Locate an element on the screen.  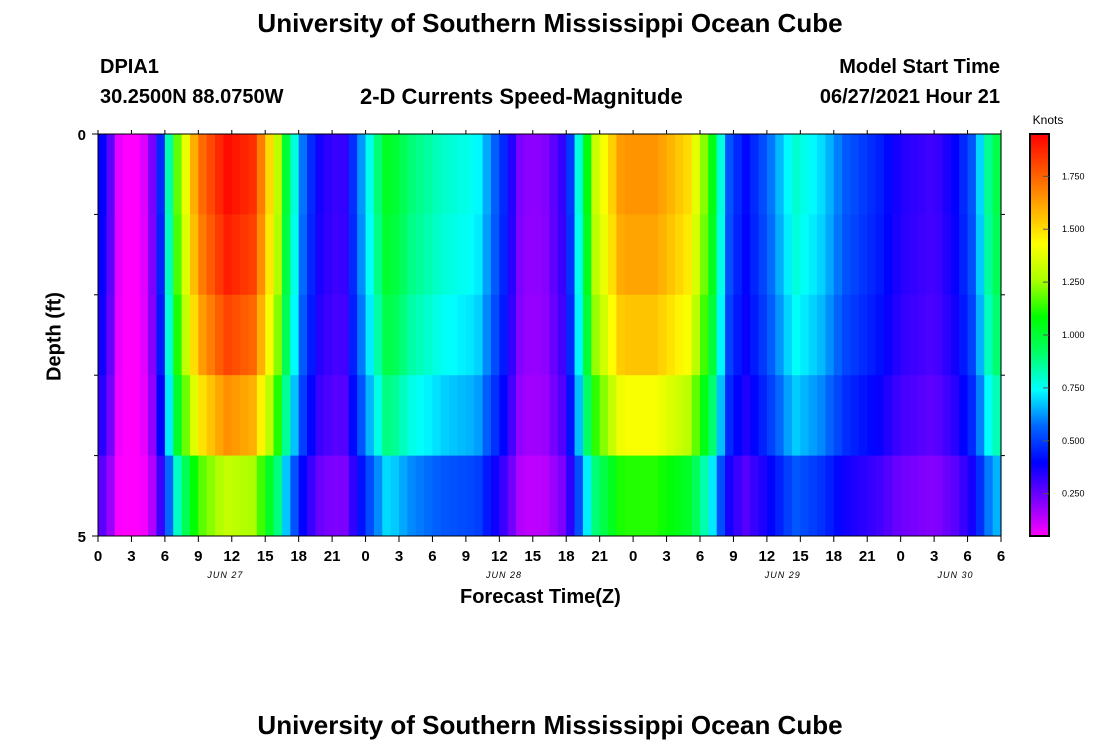
date-label: JUN 30 is located at coordinates (955, 575).